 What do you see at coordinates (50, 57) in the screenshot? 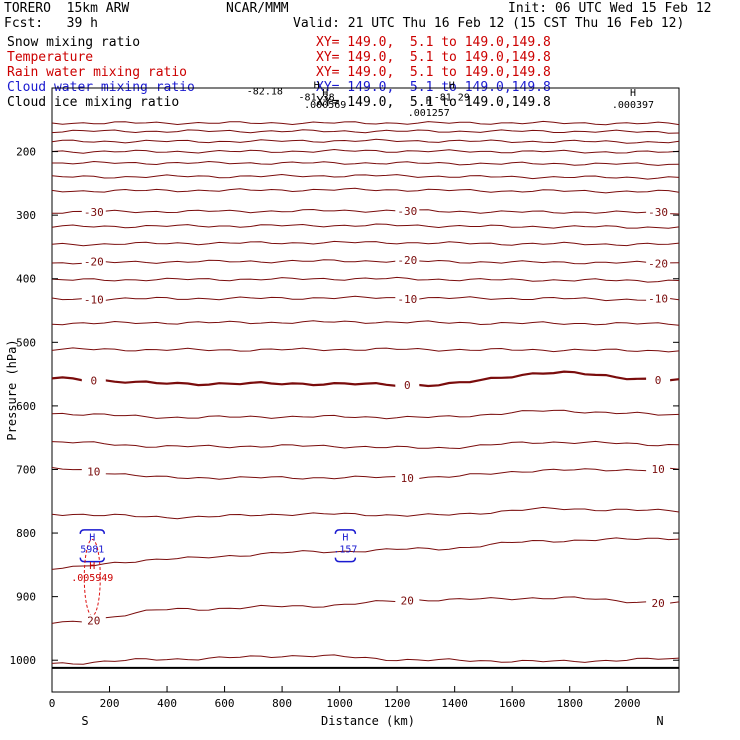
I see `legend-temperature-label: Temperature` at bounding box center [50, 57].